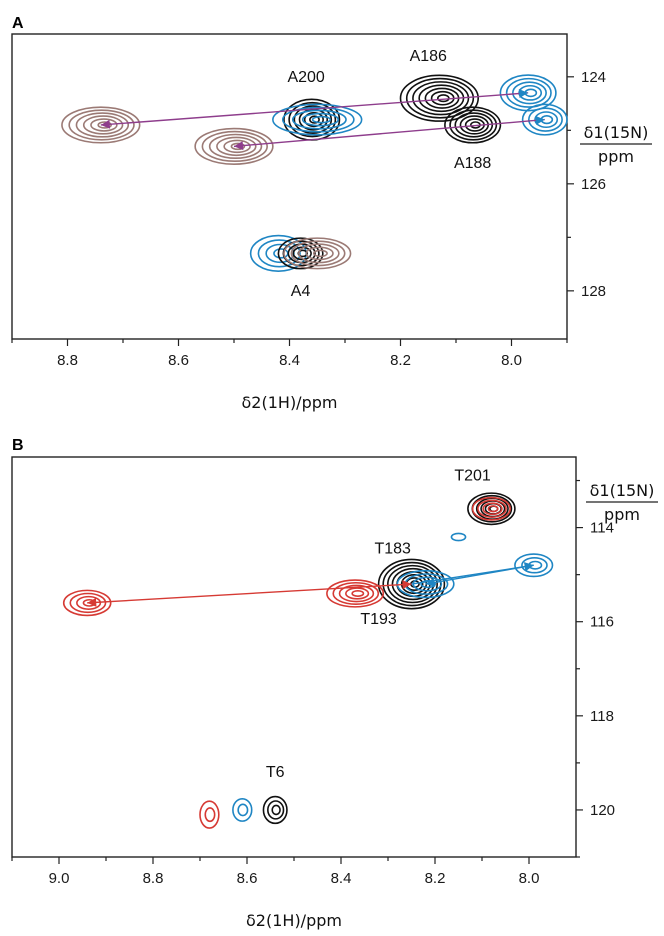 Image resolution: width=664 pixels, height=936 pixels. I want to click on x-axis-label: δ2(1H)/ppm, so click(290, 402).